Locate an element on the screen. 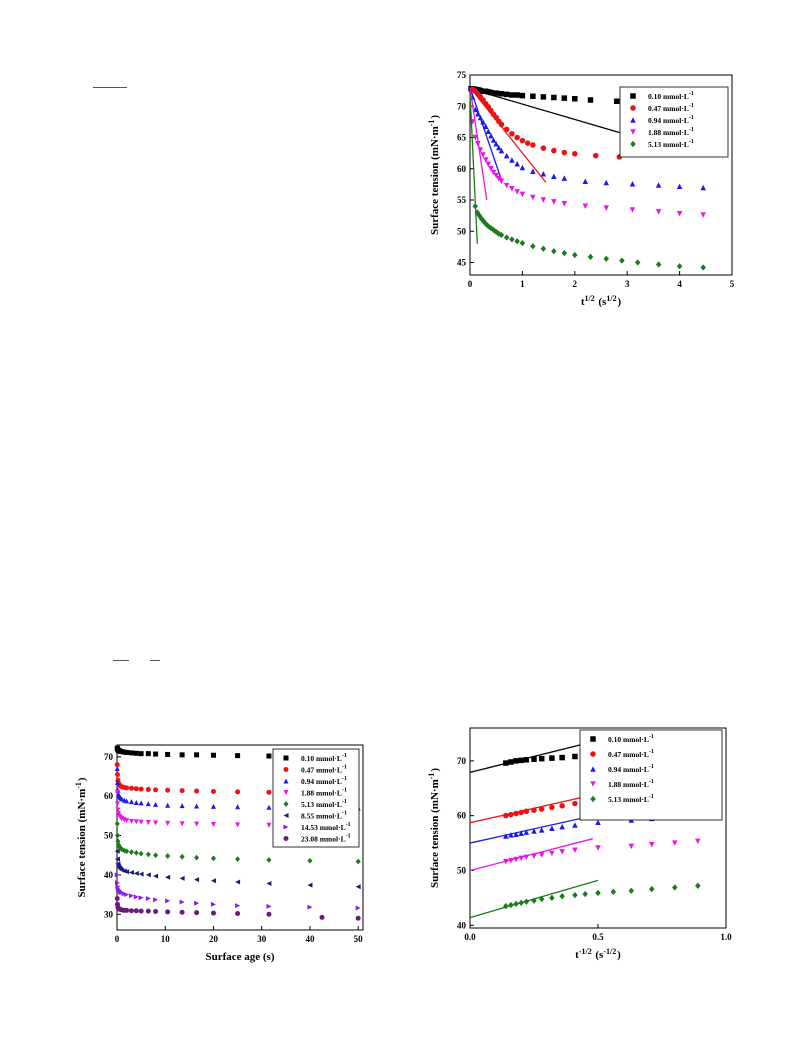 This screenshot has width=793, height=1057. x-tick-label: 4 is located at coordinates (679, 284).